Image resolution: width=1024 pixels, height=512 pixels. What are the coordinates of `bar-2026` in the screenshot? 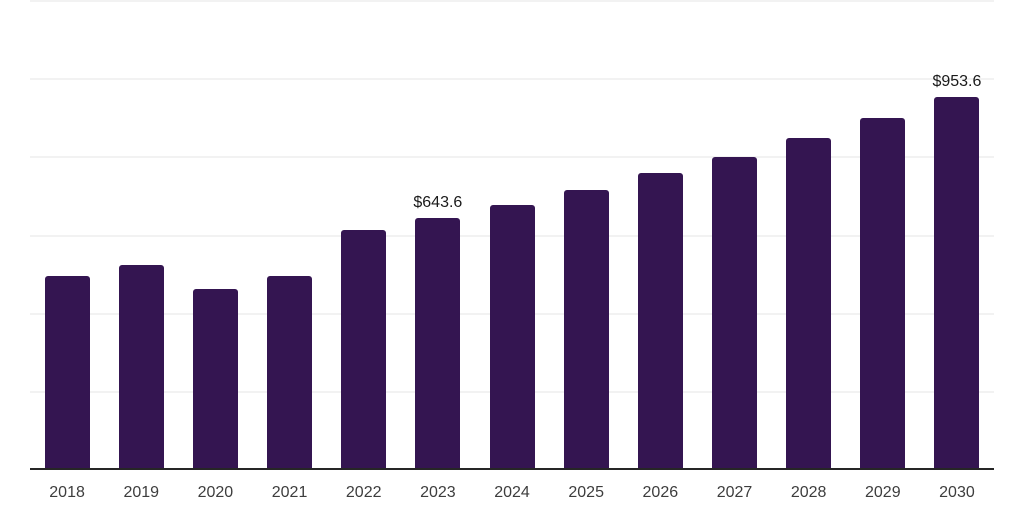 It's located at (660, 321).